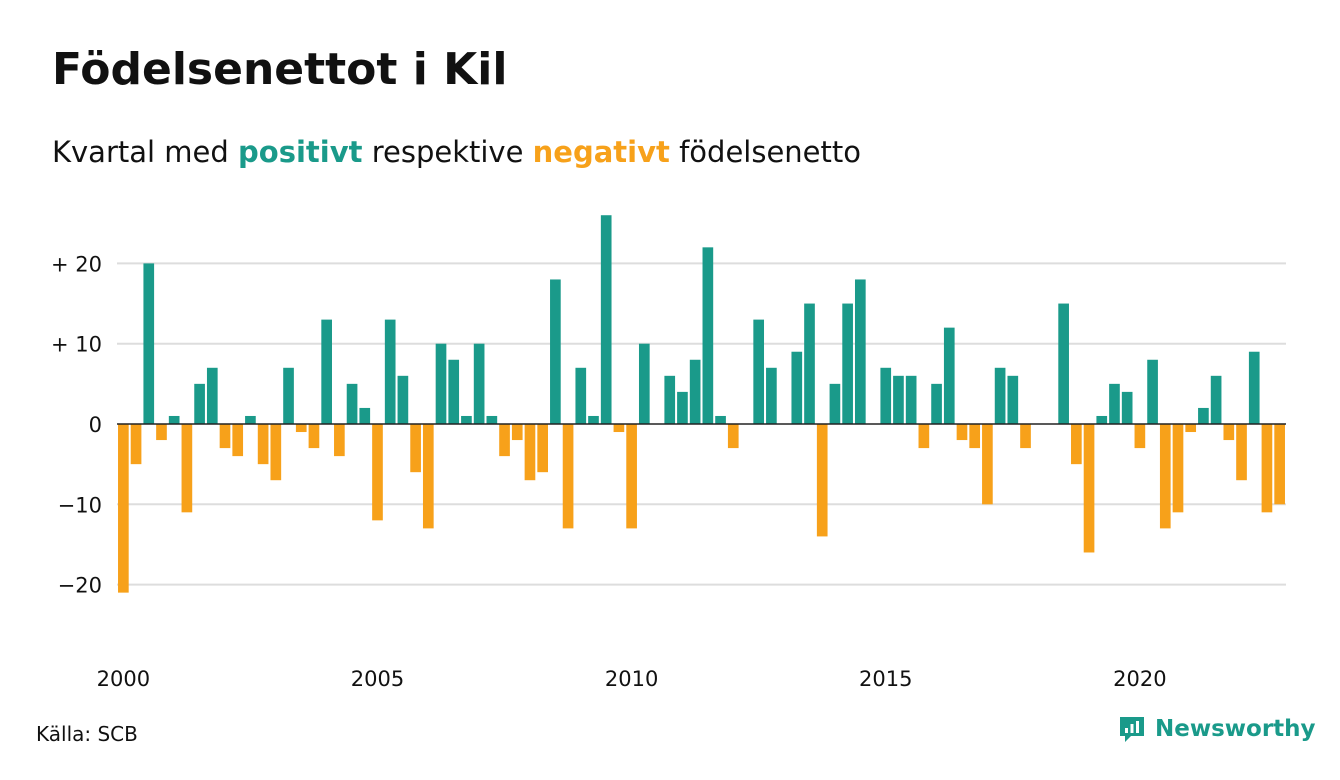 The width and height of the screenshot is (1340, 780). What do you see at coordinates (87, 734) in the screenshot?
I see `source-label: Källa: SCB` at bounding box center [87, 734].